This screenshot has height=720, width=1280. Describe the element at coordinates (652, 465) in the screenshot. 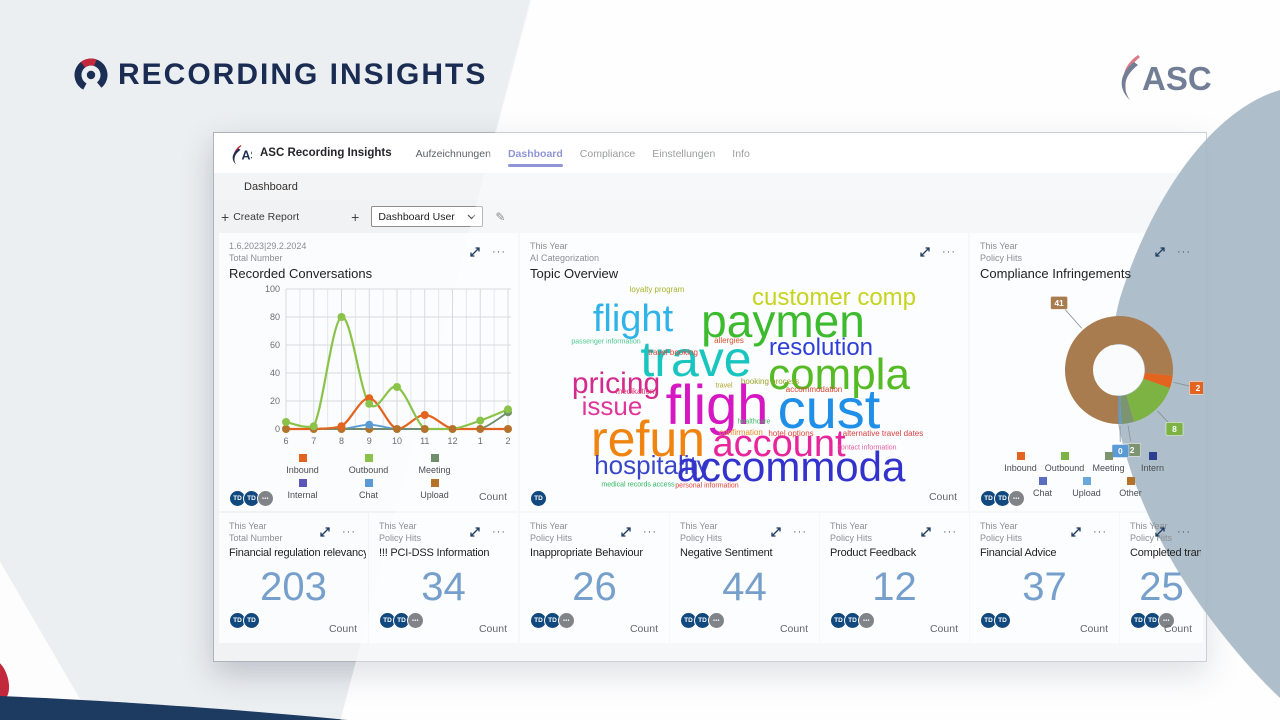

I see `cloud-word: hospitality` at that location.